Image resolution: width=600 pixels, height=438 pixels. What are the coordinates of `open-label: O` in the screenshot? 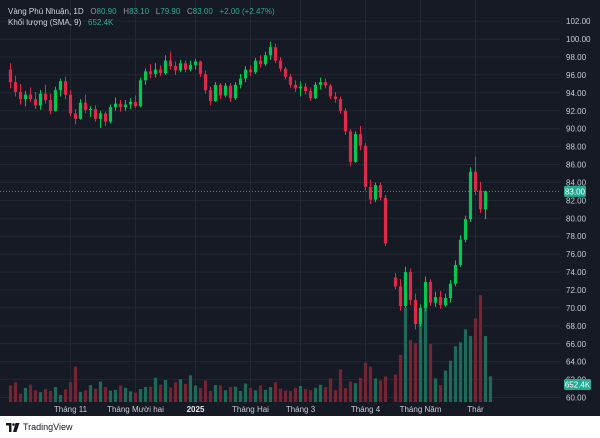 It's located at (93, 11).